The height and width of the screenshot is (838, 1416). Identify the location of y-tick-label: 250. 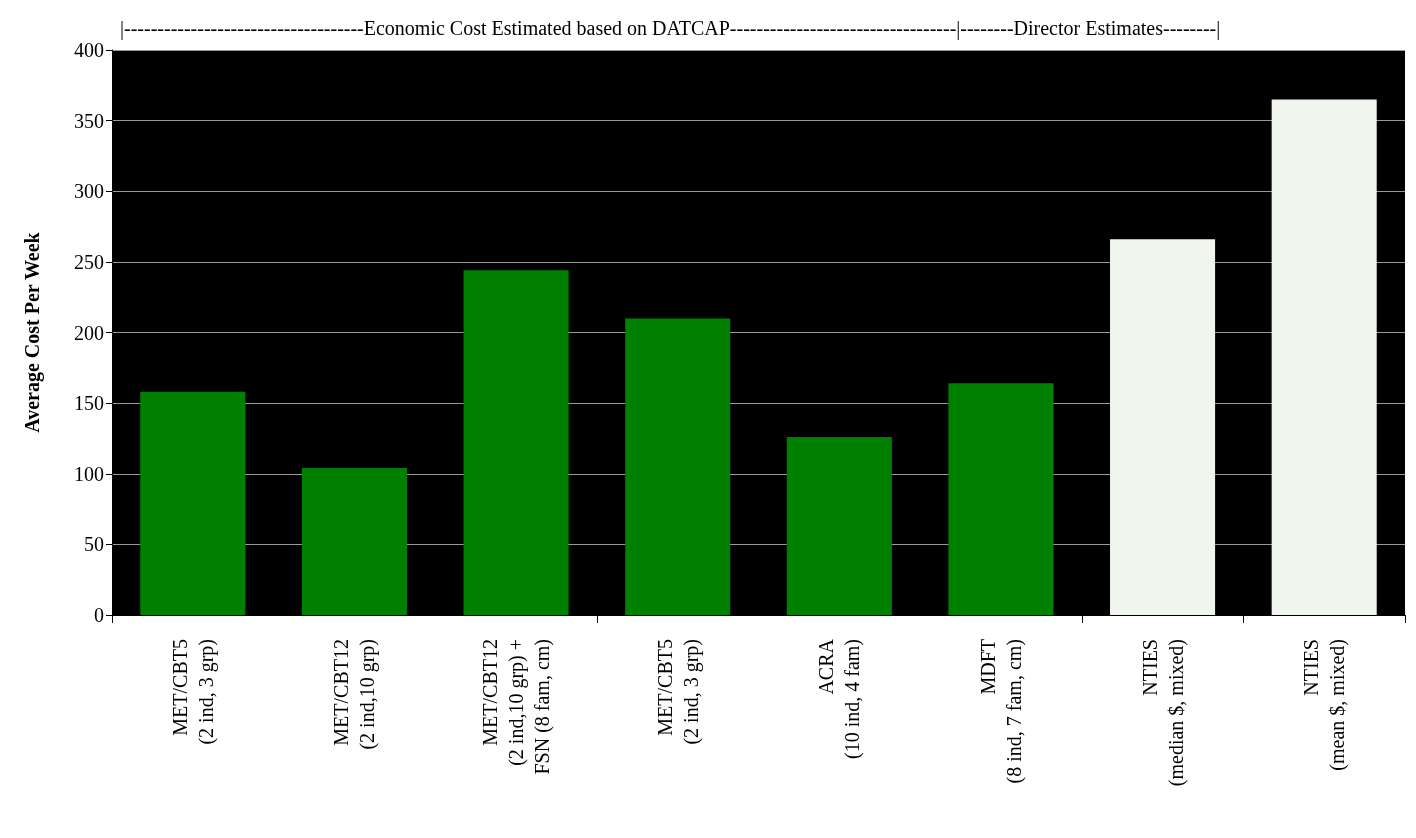
(89, 261).